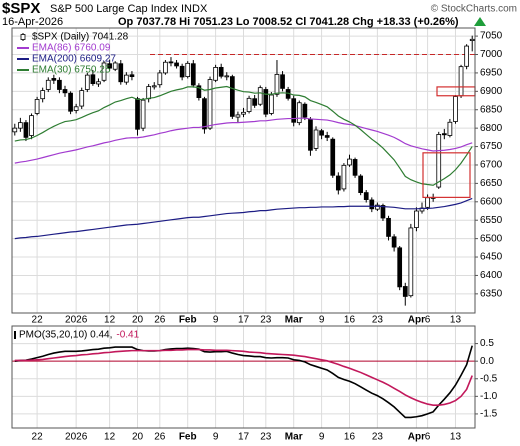 The image size is (520, 446). Describe the element at coordinates (21, 8) in the screenshot. I see `symbol: $SPX` at that location.